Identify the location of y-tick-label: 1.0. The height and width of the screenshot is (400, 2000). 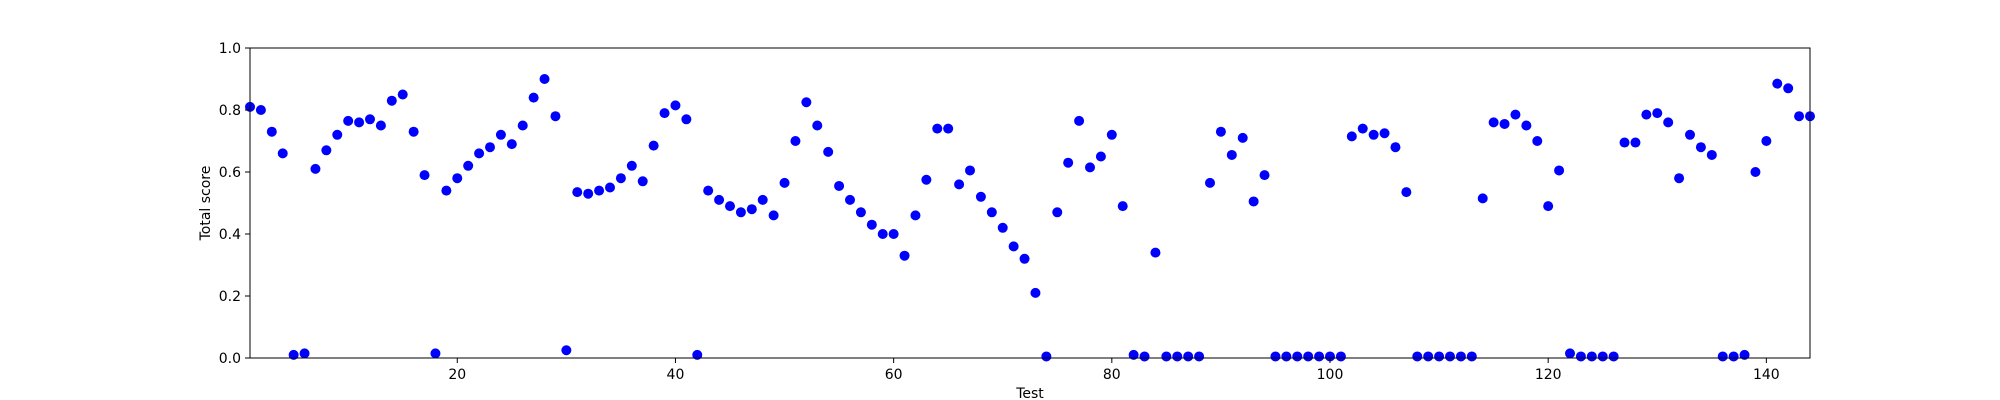
(230, 49).